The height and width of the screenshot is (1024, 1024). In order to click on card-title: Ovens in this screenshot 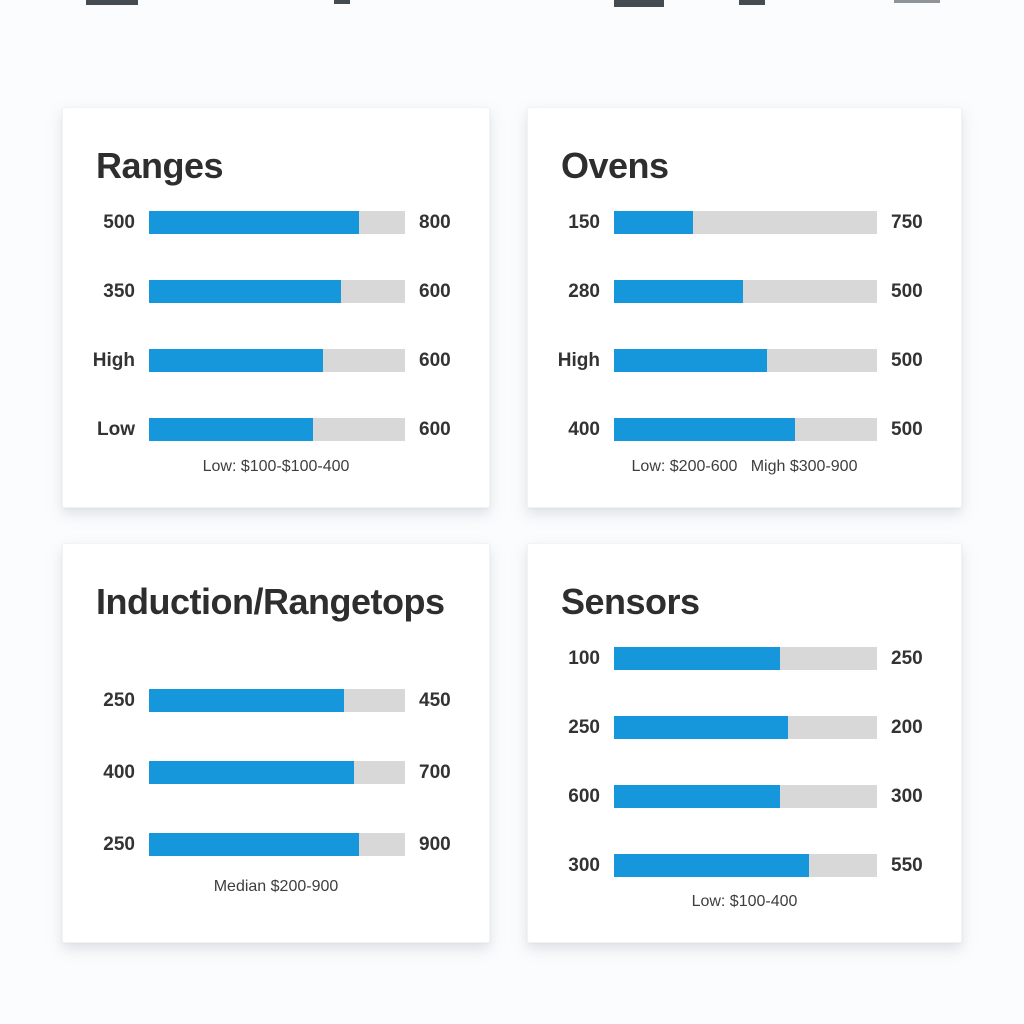, I will do `click(615, 165)`.